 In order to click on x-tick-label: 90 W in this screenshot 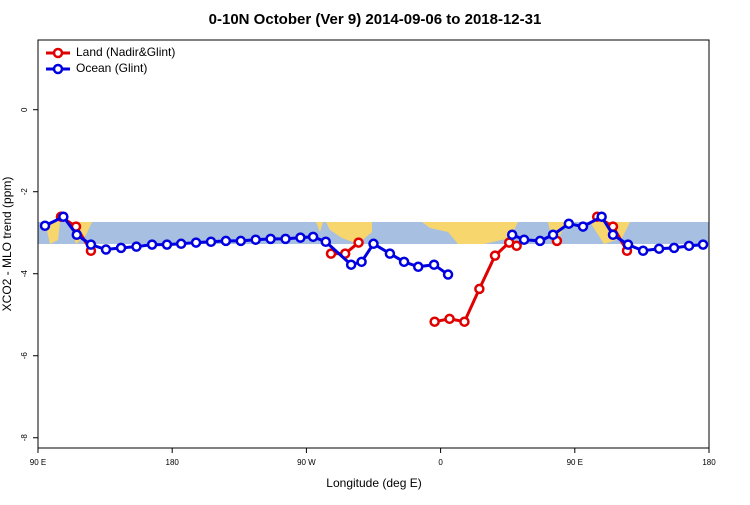, I will do `click(306, 462)`.